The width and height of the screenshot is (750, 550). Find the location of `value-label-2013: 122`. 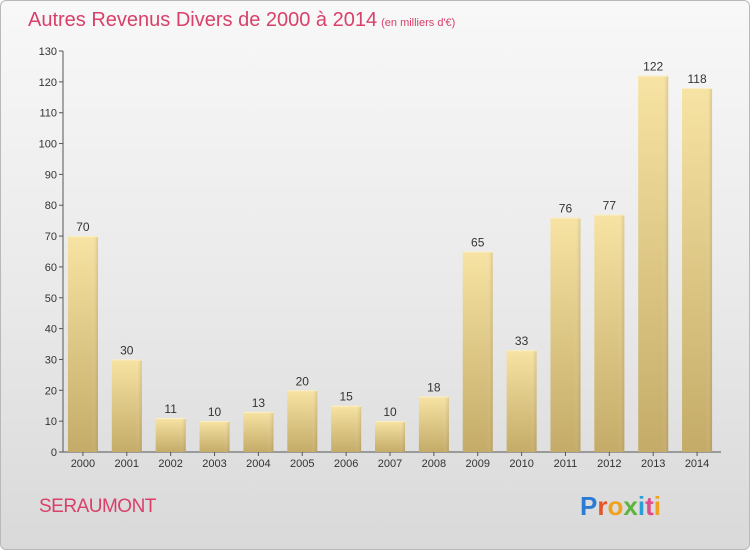

value-label-2013: 122 is located at coordinates (653, 67).